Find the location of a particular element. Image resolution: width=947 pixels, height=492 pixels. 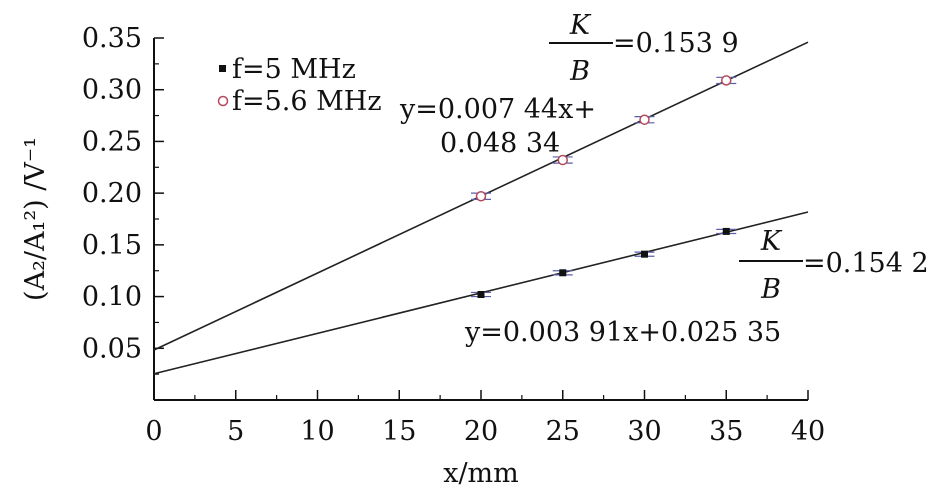

y-tick-label: 0.20 is located at coordinates (112, 193).